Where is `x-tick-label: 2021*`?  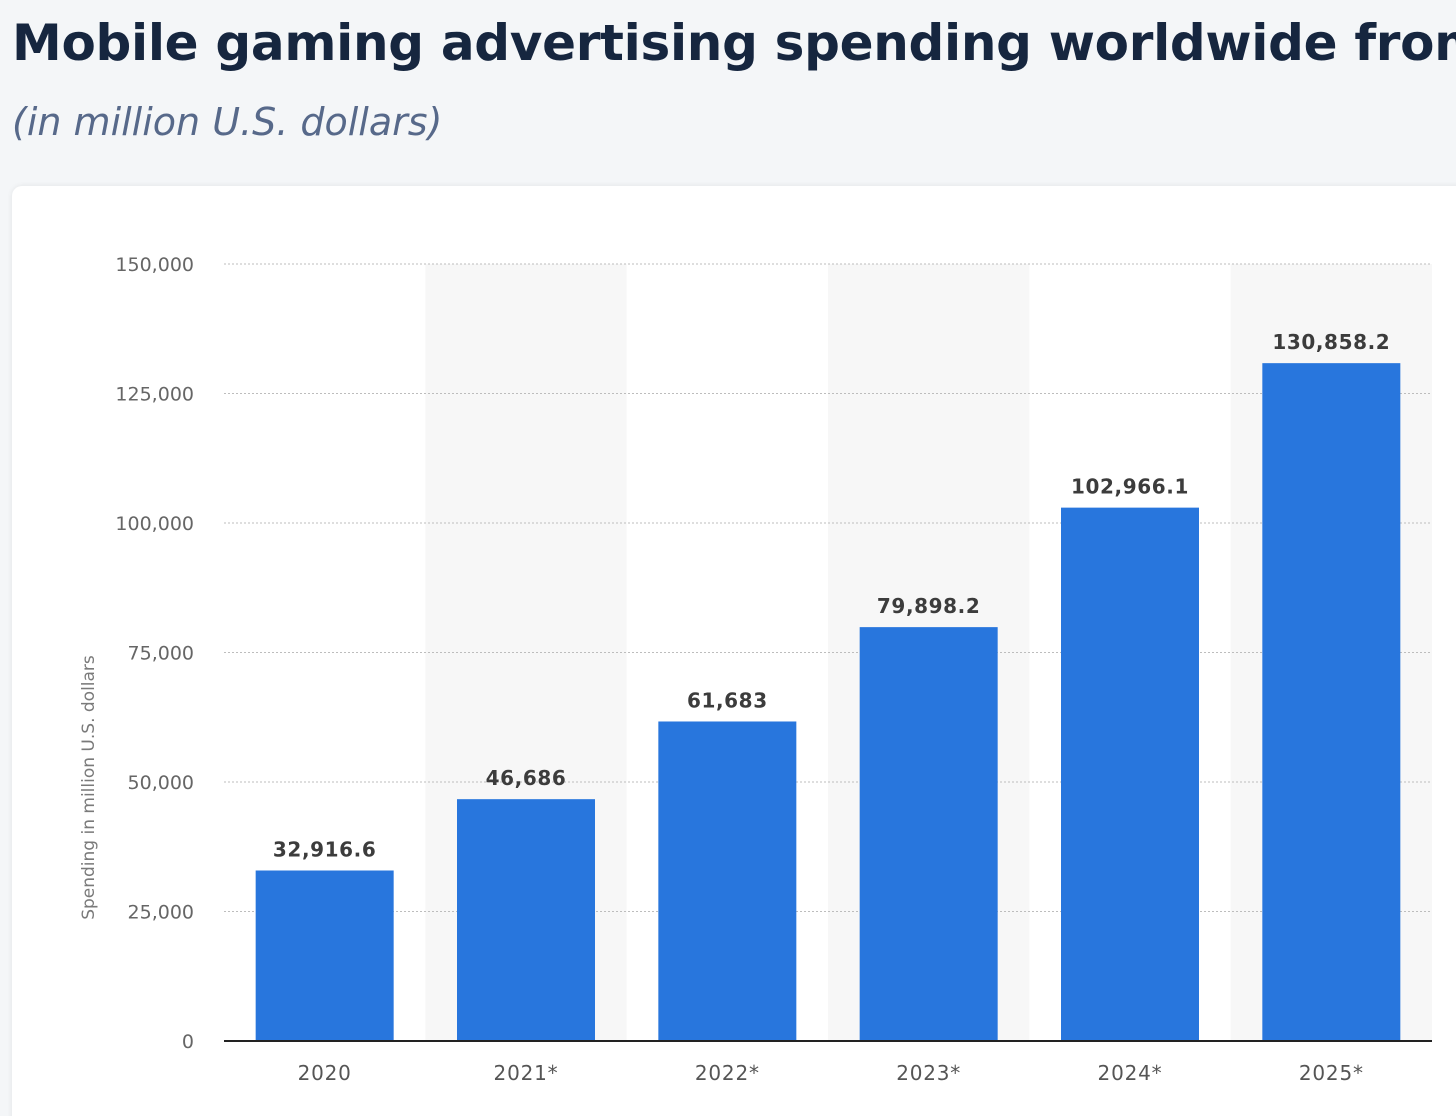 x-tick-label: 2021* is located at coordinates (526, 1073).